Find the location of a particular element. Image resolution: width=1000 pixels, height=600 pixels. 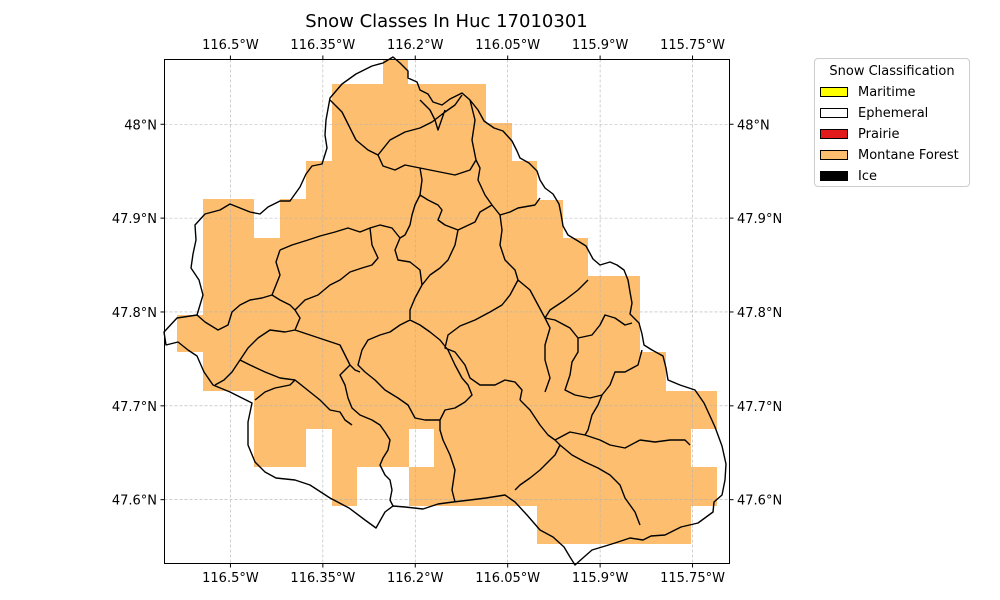

lon-tick-label-top: 115.75°W is located at coordinates (692, 45).